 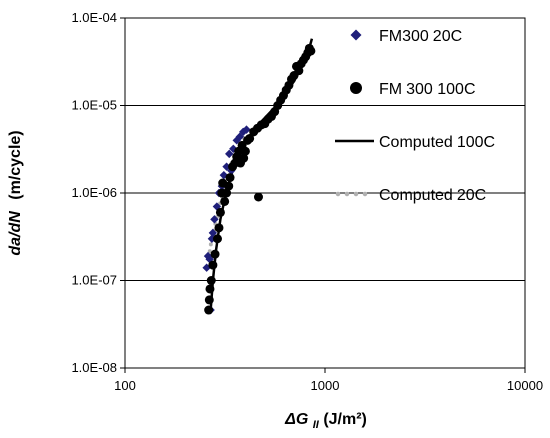 What do you see at coordinates (437, 142) in the screenshot?
I see `legend-label: Computed 100C` at bounding box center [437, 142].